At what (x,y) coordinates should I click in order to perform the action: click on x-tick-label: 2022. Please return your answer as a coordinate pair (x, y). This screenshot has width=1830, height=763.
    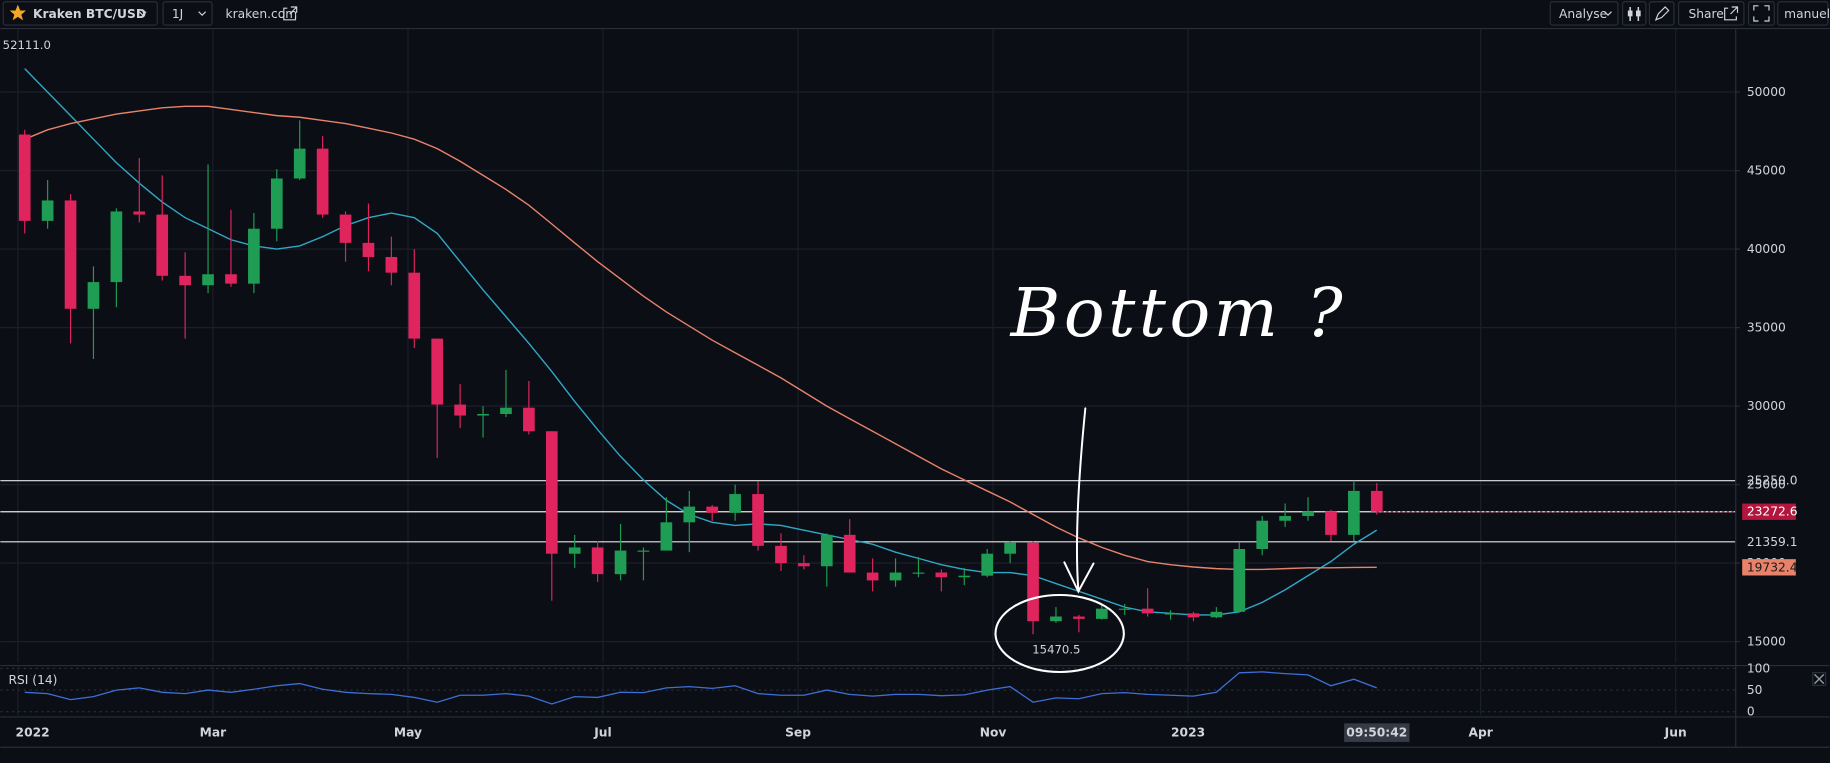
    Looking at the image, I should click on (33, 733).